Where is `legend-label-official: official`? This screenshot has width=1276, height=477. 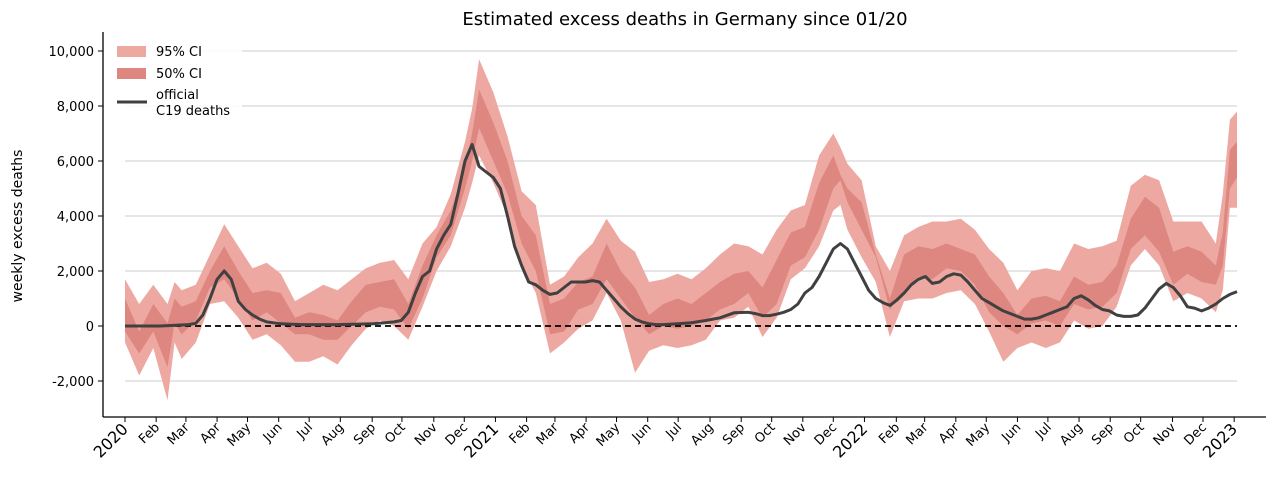 legend-label-official: official is located at coordinates (177, 95).